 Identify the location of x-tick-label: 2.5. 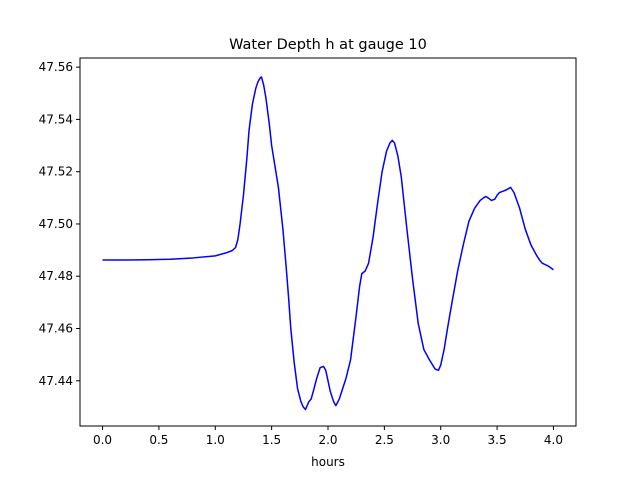
(384, 440).